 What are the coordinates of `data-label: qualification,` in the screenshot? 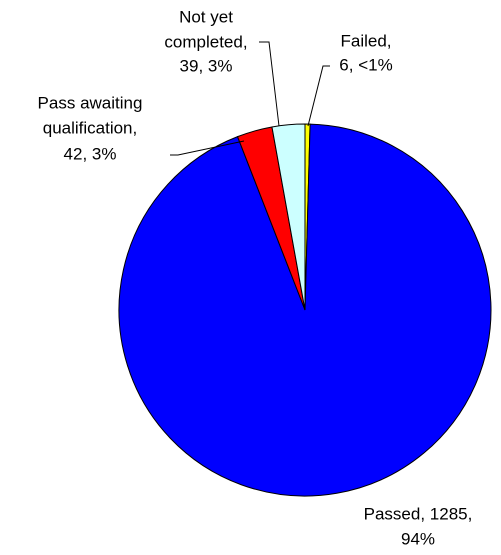 It's located at (90, 127).